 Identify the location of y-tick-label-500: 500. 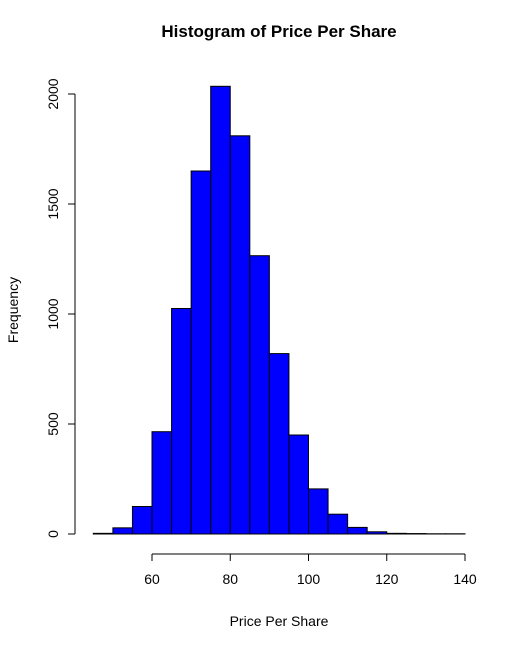
(53, 424).